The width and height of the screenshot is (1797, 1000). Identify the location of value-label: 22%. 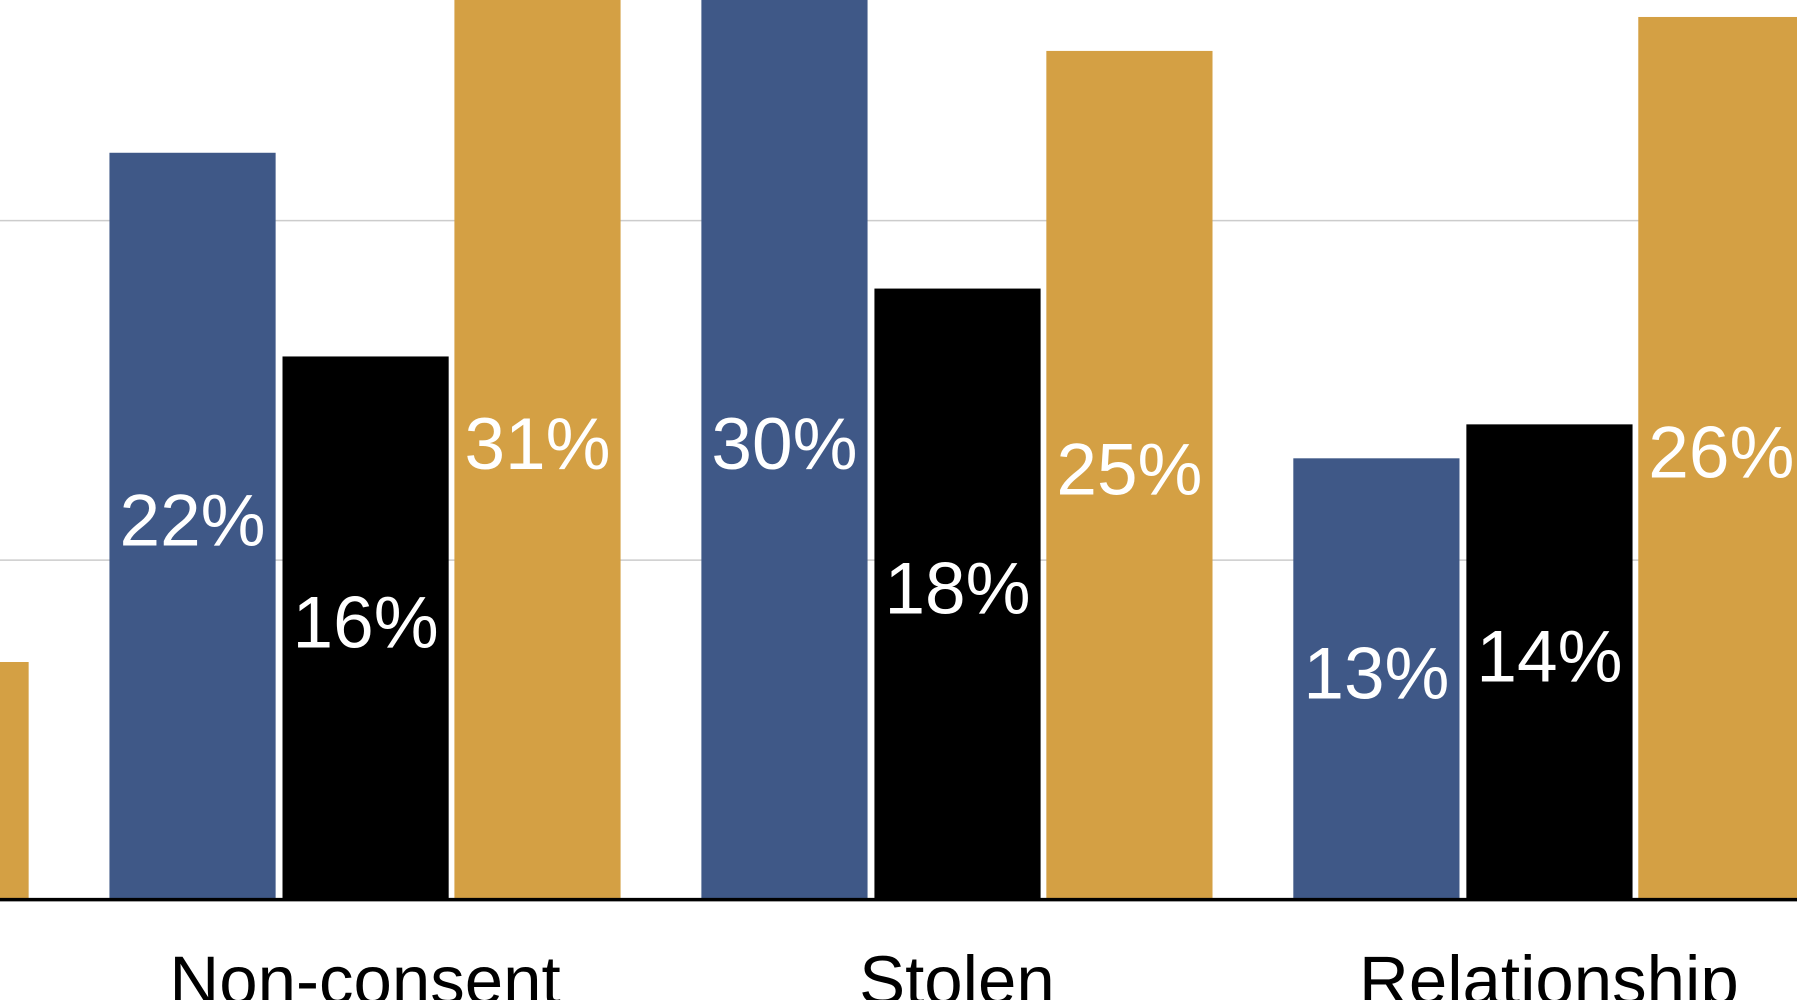
(192, 520).